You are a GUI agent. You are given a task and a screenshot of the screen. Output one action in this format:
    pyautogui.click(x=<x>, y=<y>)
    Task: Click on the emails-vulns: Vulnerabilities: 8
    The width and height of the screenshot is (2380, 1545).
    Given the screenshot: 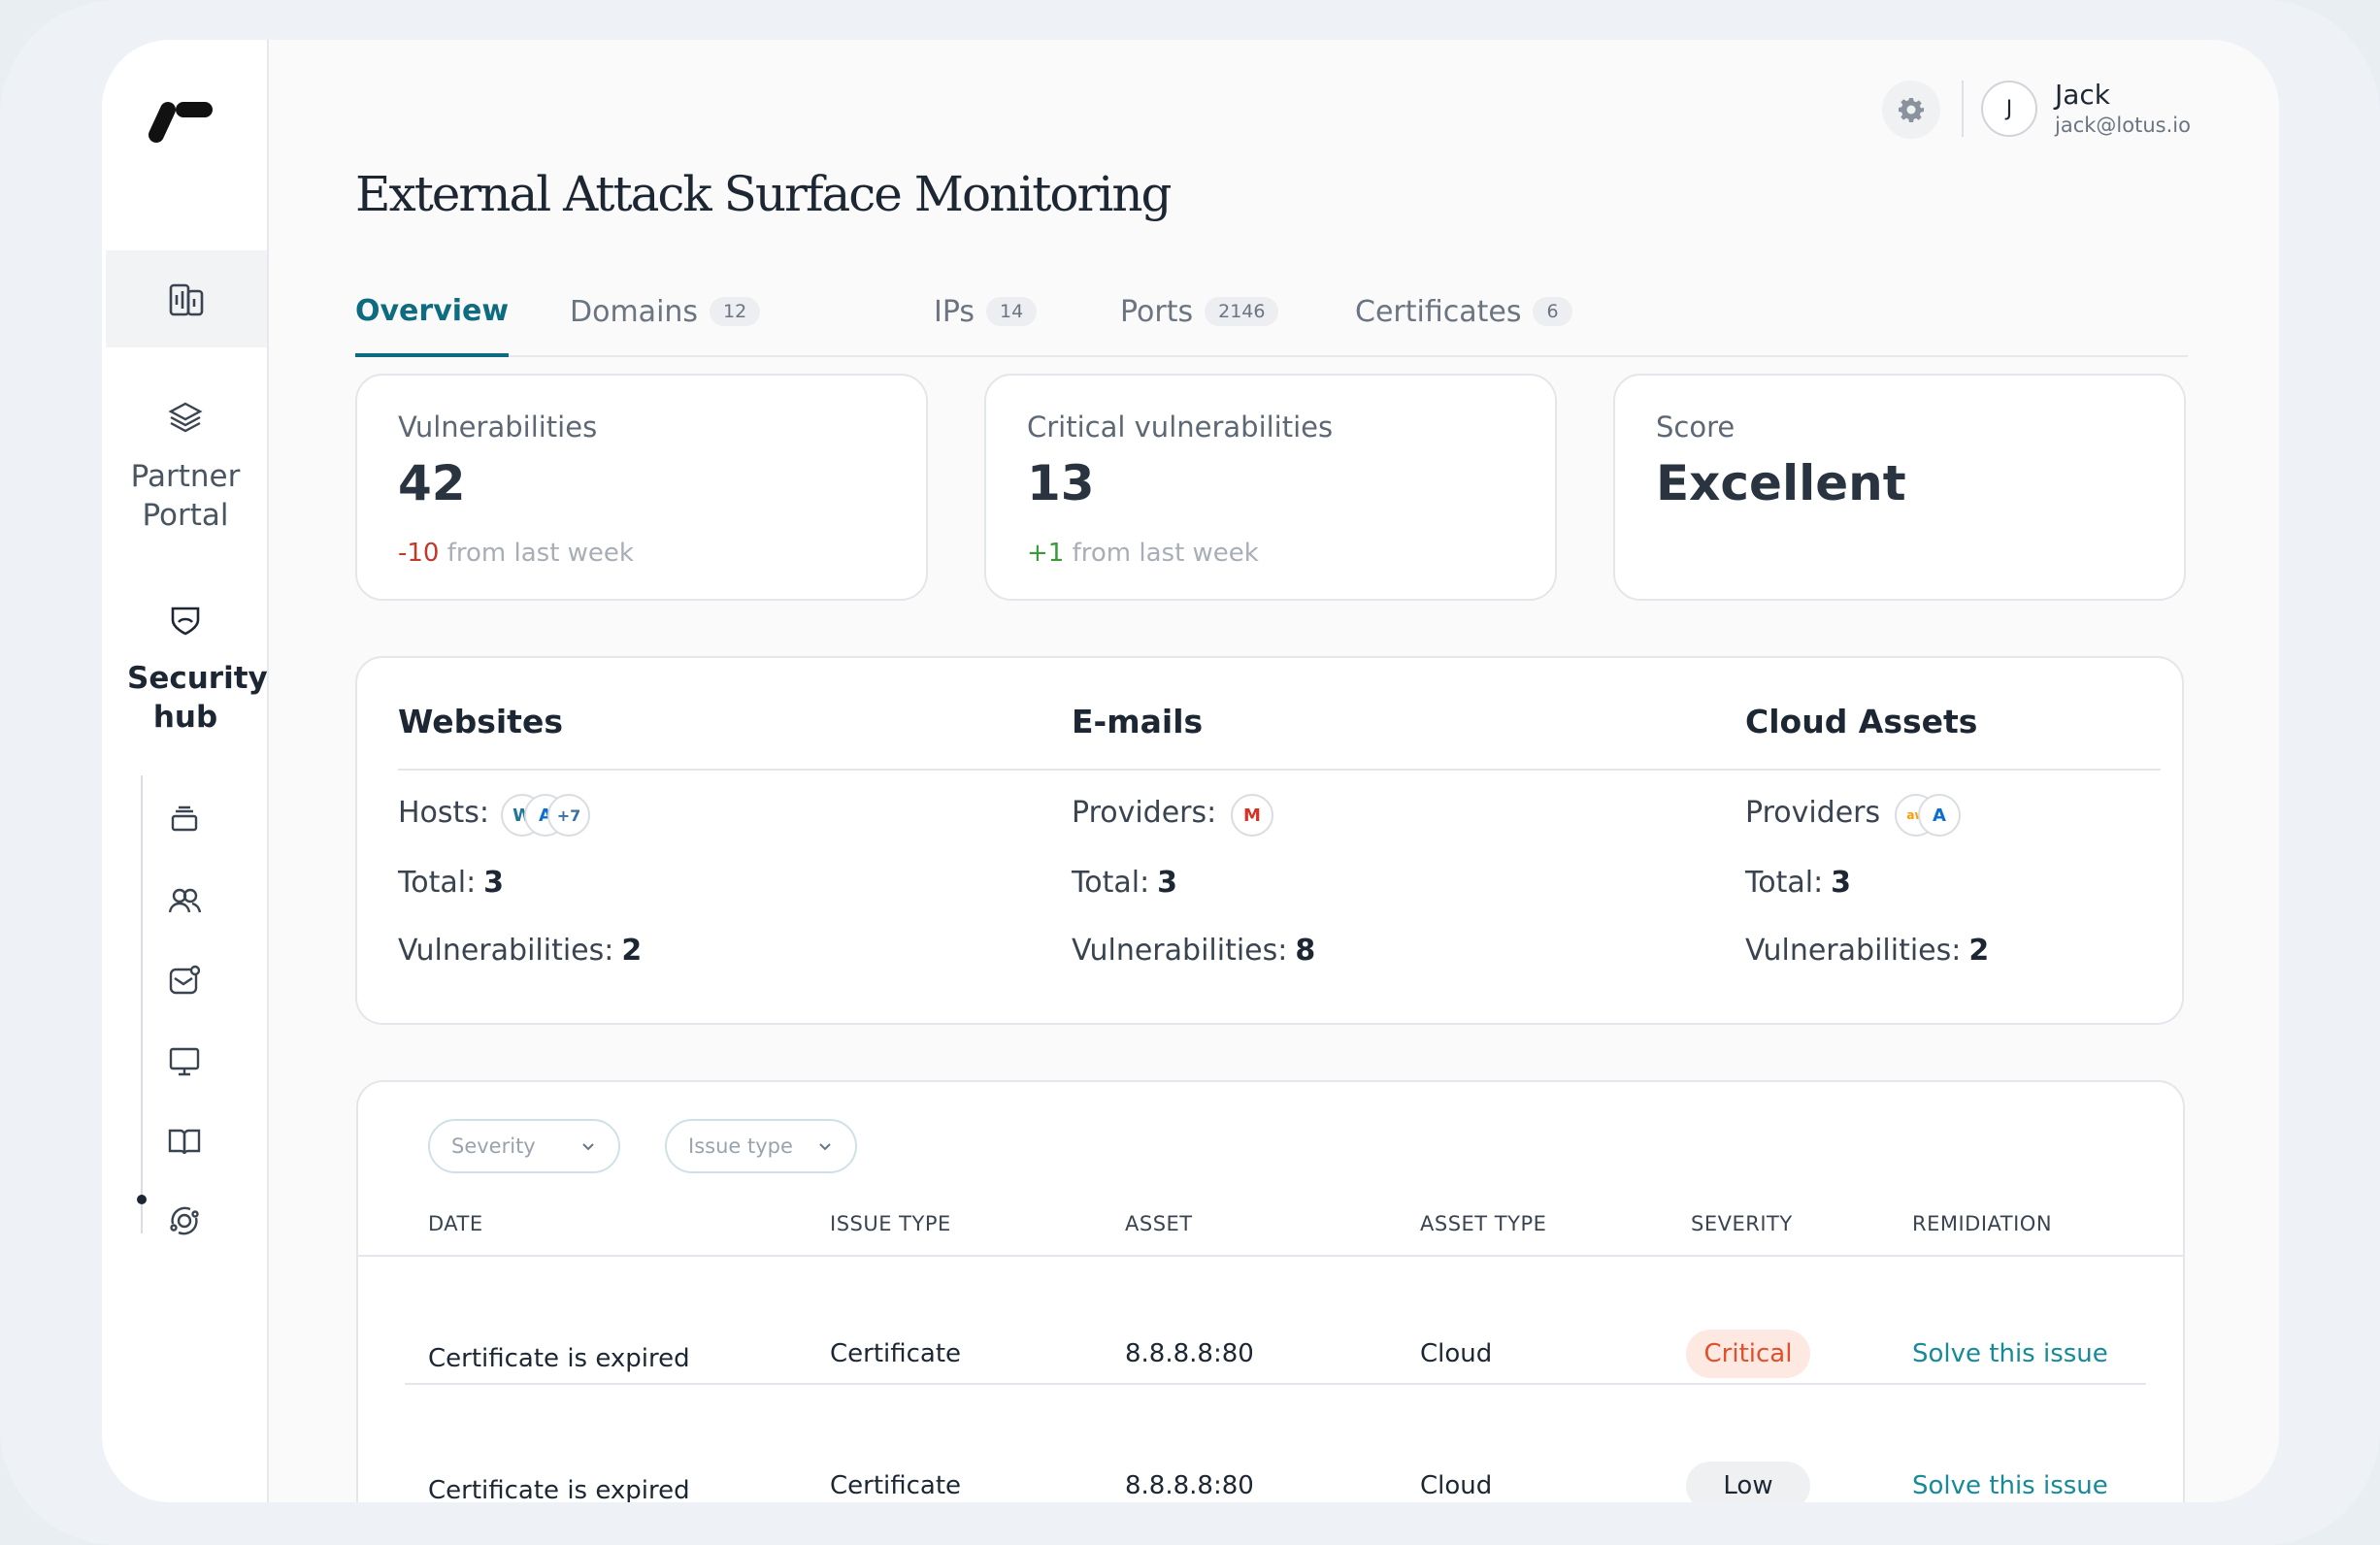 What is the action you would take?
    pyautogui.click(x=1193, y=951)
    